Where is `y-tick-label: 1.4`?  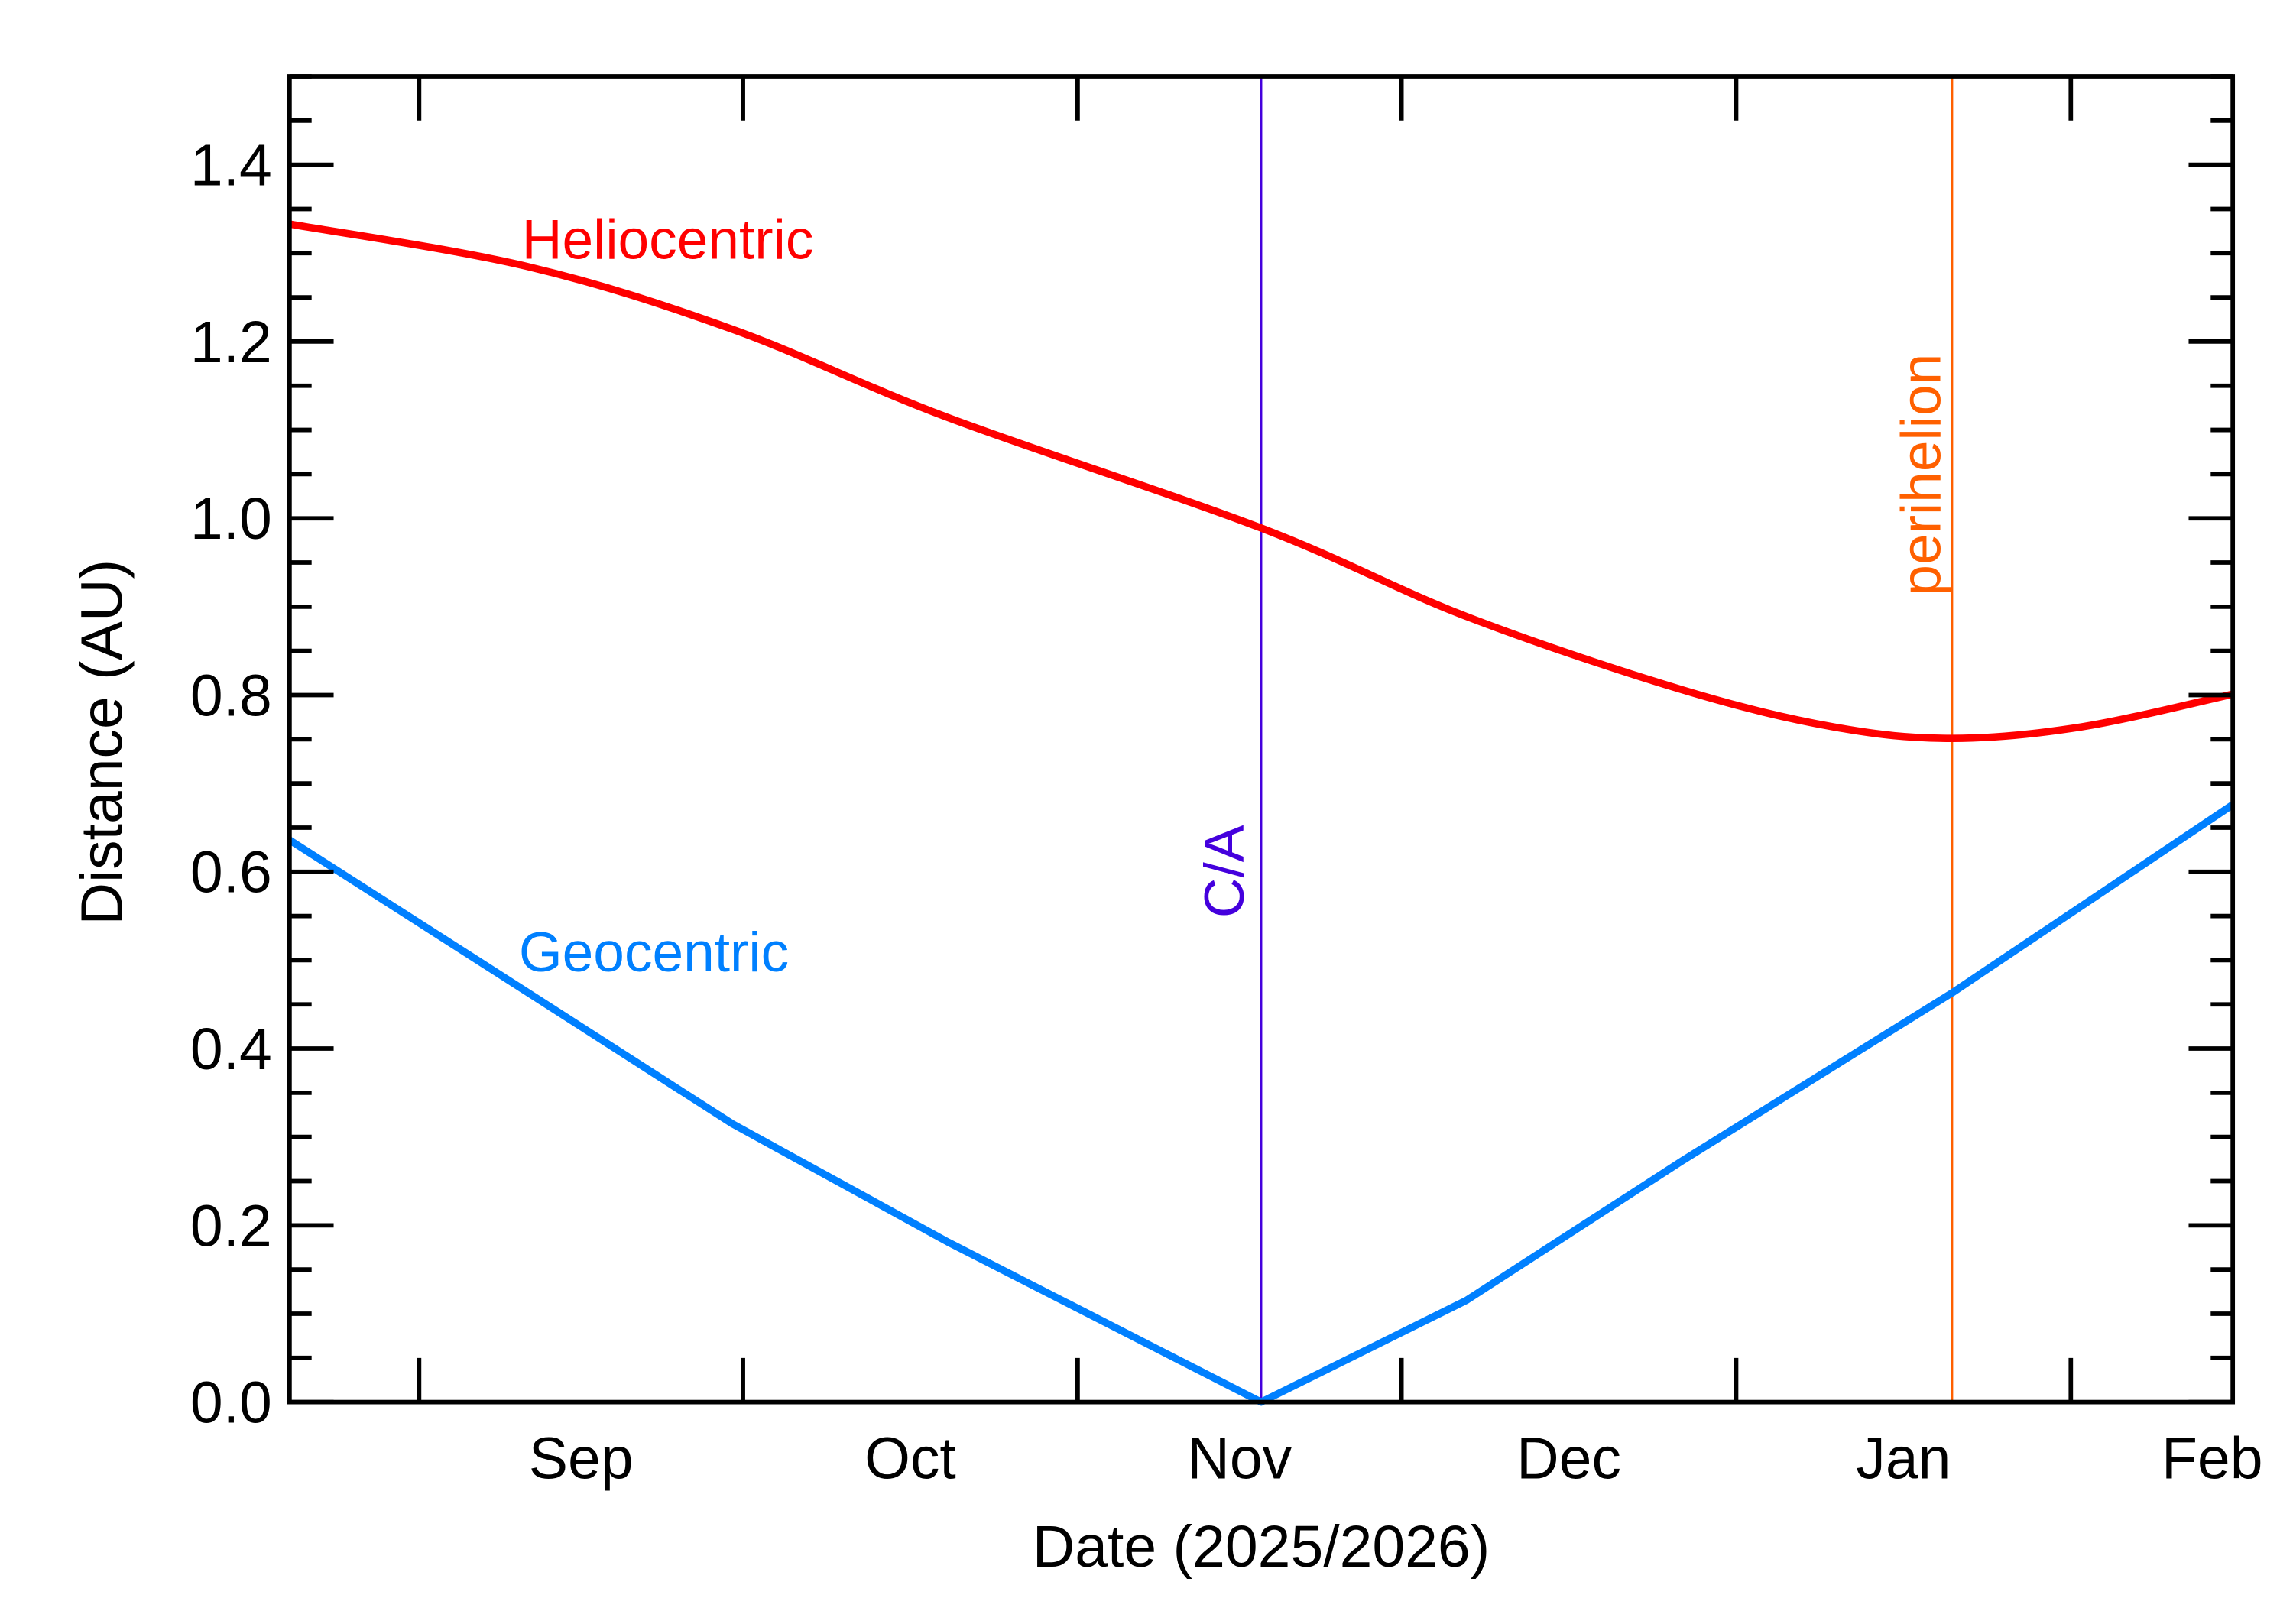 y-tick-label: 1.4 is located at coordinates (231, 166).